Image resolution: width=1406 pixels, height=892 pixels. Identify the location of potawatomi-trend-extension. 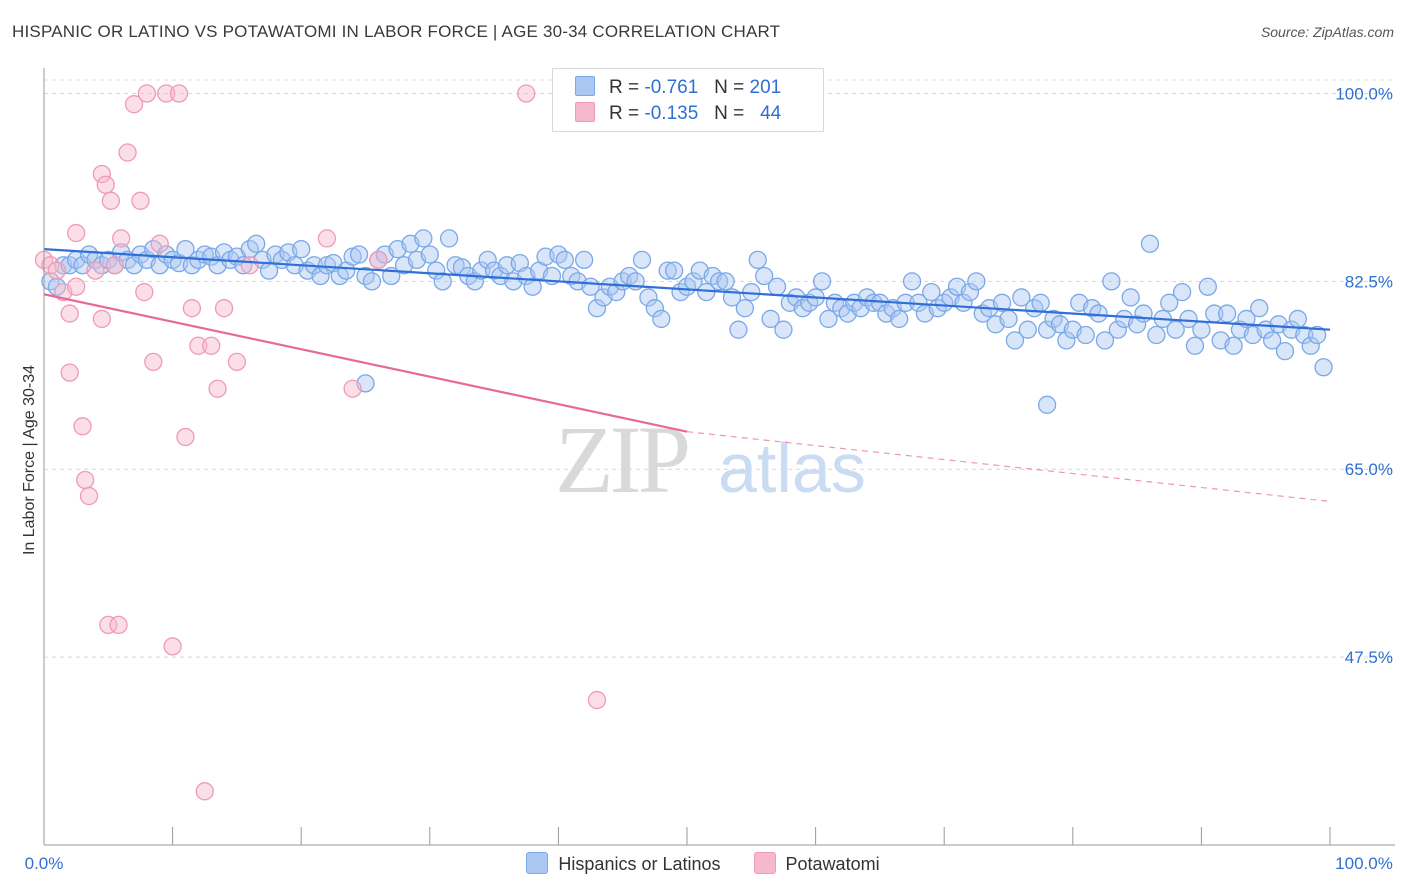
(1008, 467).